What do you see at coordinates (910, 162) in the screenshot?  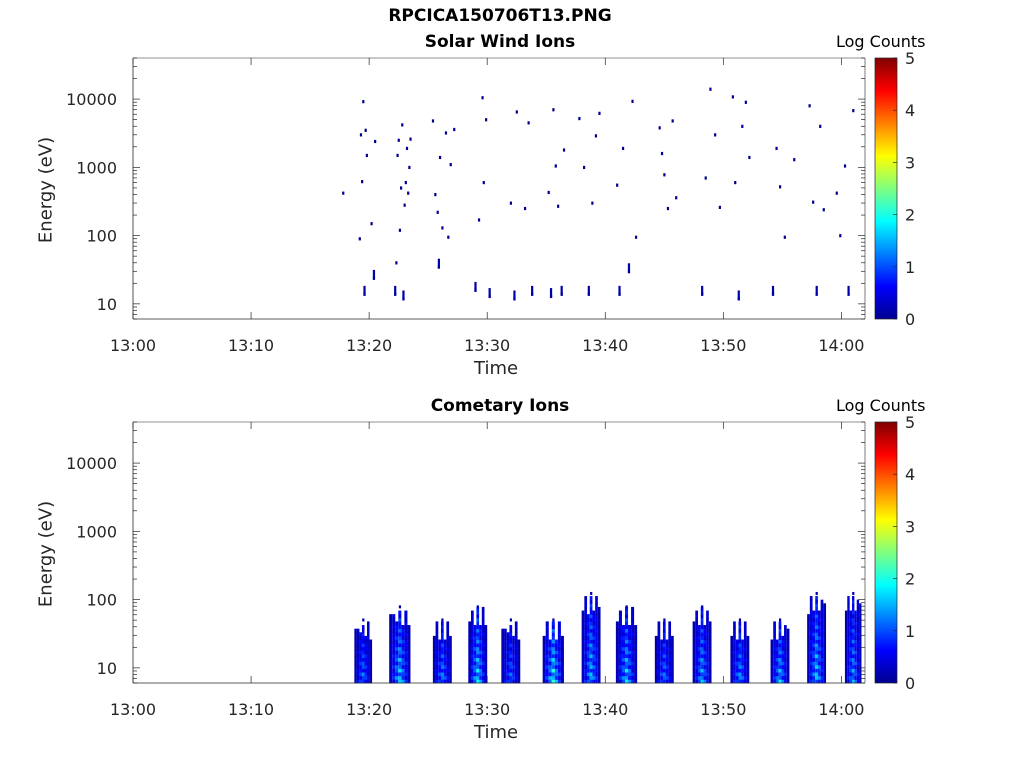 I see `colorbar-tick-label: 3` at bounding box center [910, 162].